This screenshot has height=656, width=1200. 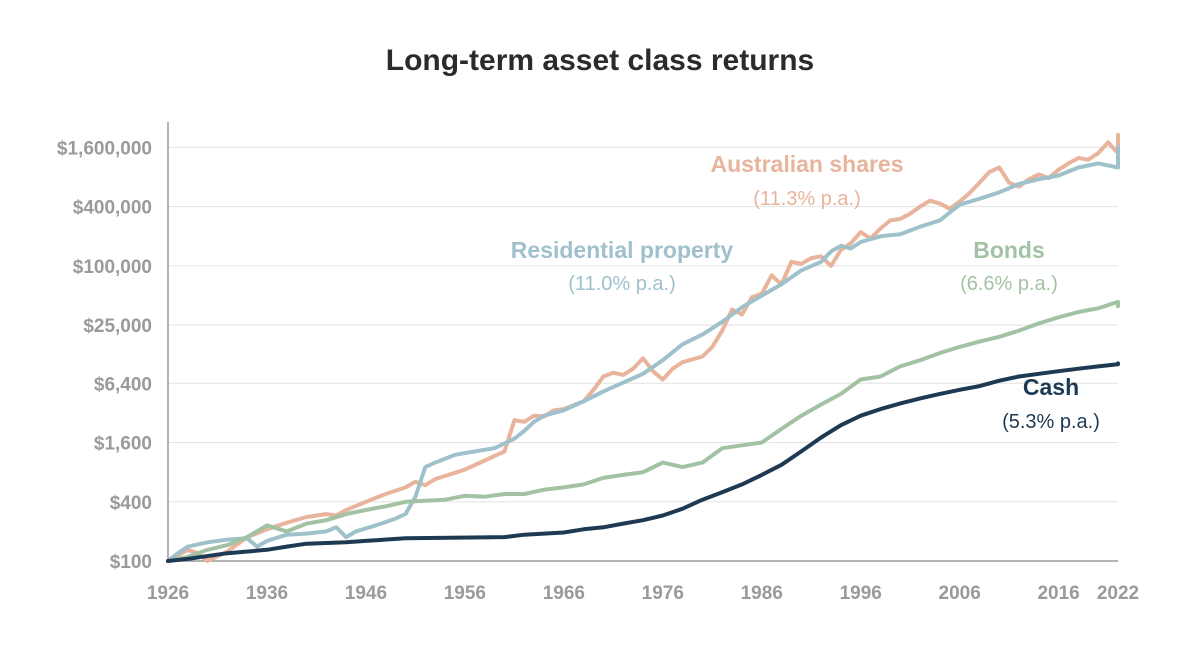 What do you see at coordinates (112, 267) in the screenshot?
I see `y-tick-label: $100,000` at bounding box center [112, 267].